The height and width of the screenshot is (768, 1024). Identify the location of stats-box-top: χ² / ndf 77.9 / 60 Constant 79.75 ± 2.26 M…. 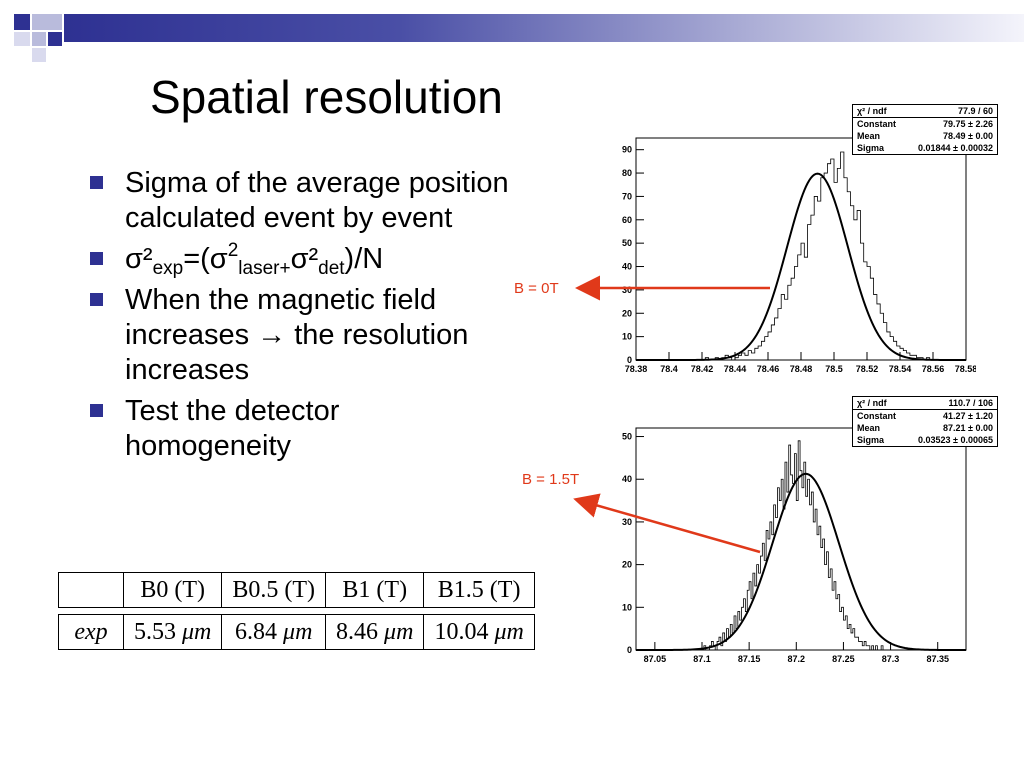
(925, 129).